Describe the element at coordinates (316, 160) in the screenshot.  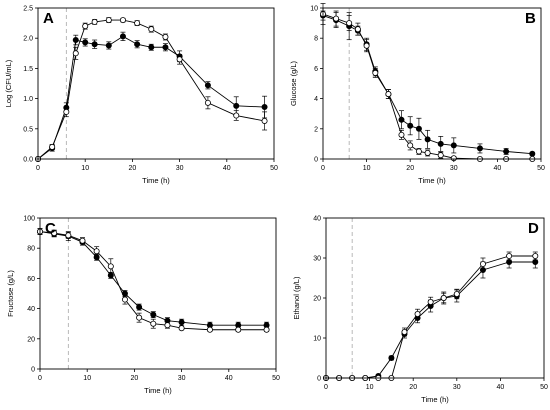
I see `y-tick-label: 0` at that location.